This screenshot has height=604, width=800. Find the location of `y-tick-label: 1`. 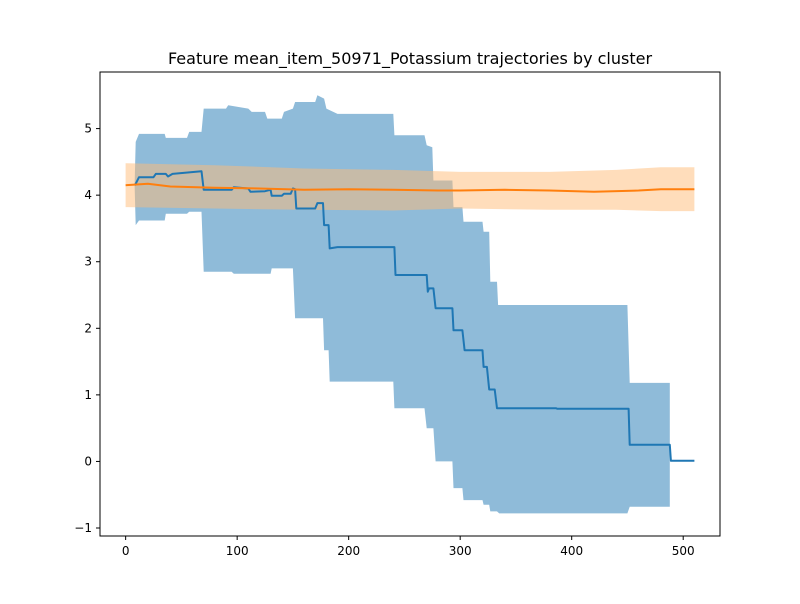

y-tick-label: 1 is located at coordinates (88, 395).